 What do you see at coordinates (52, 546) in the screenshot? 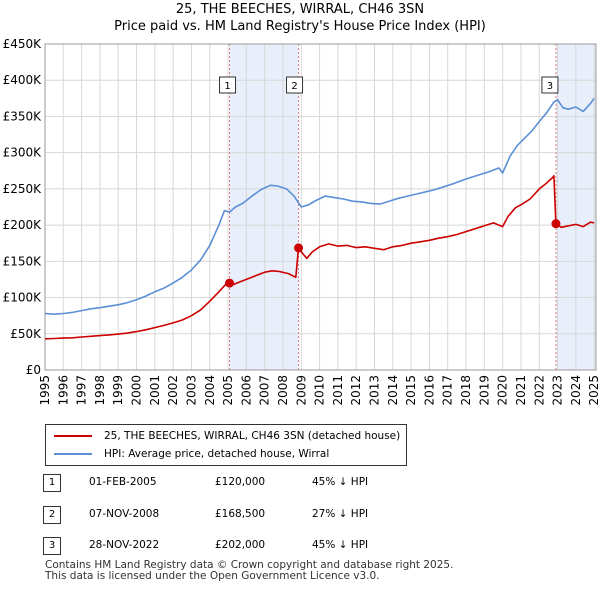
I see `sale-number-badge: 3` at bounding box center [52, 546].